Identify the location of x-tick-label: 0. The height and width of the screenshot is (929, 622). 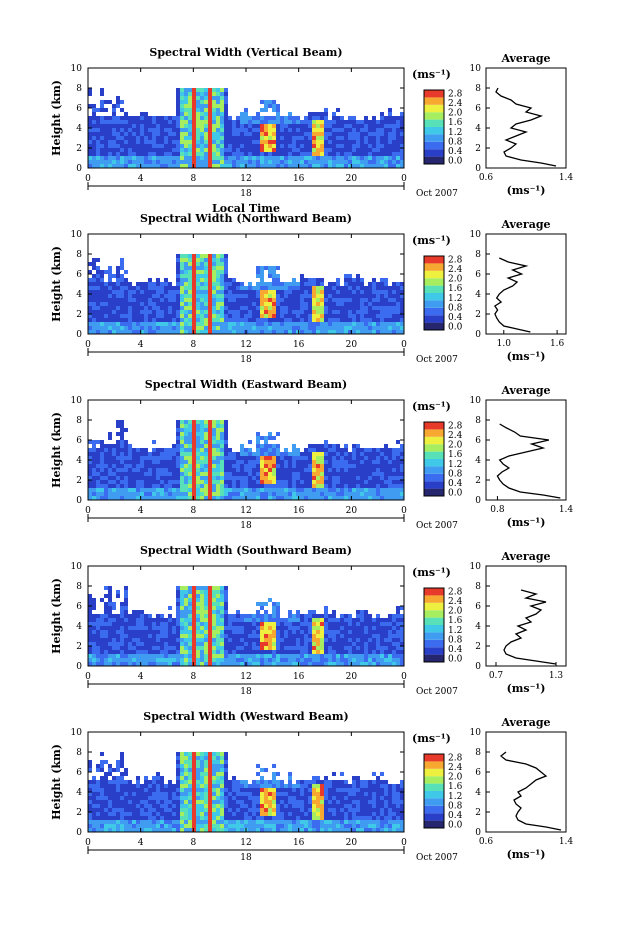
(88, 345).